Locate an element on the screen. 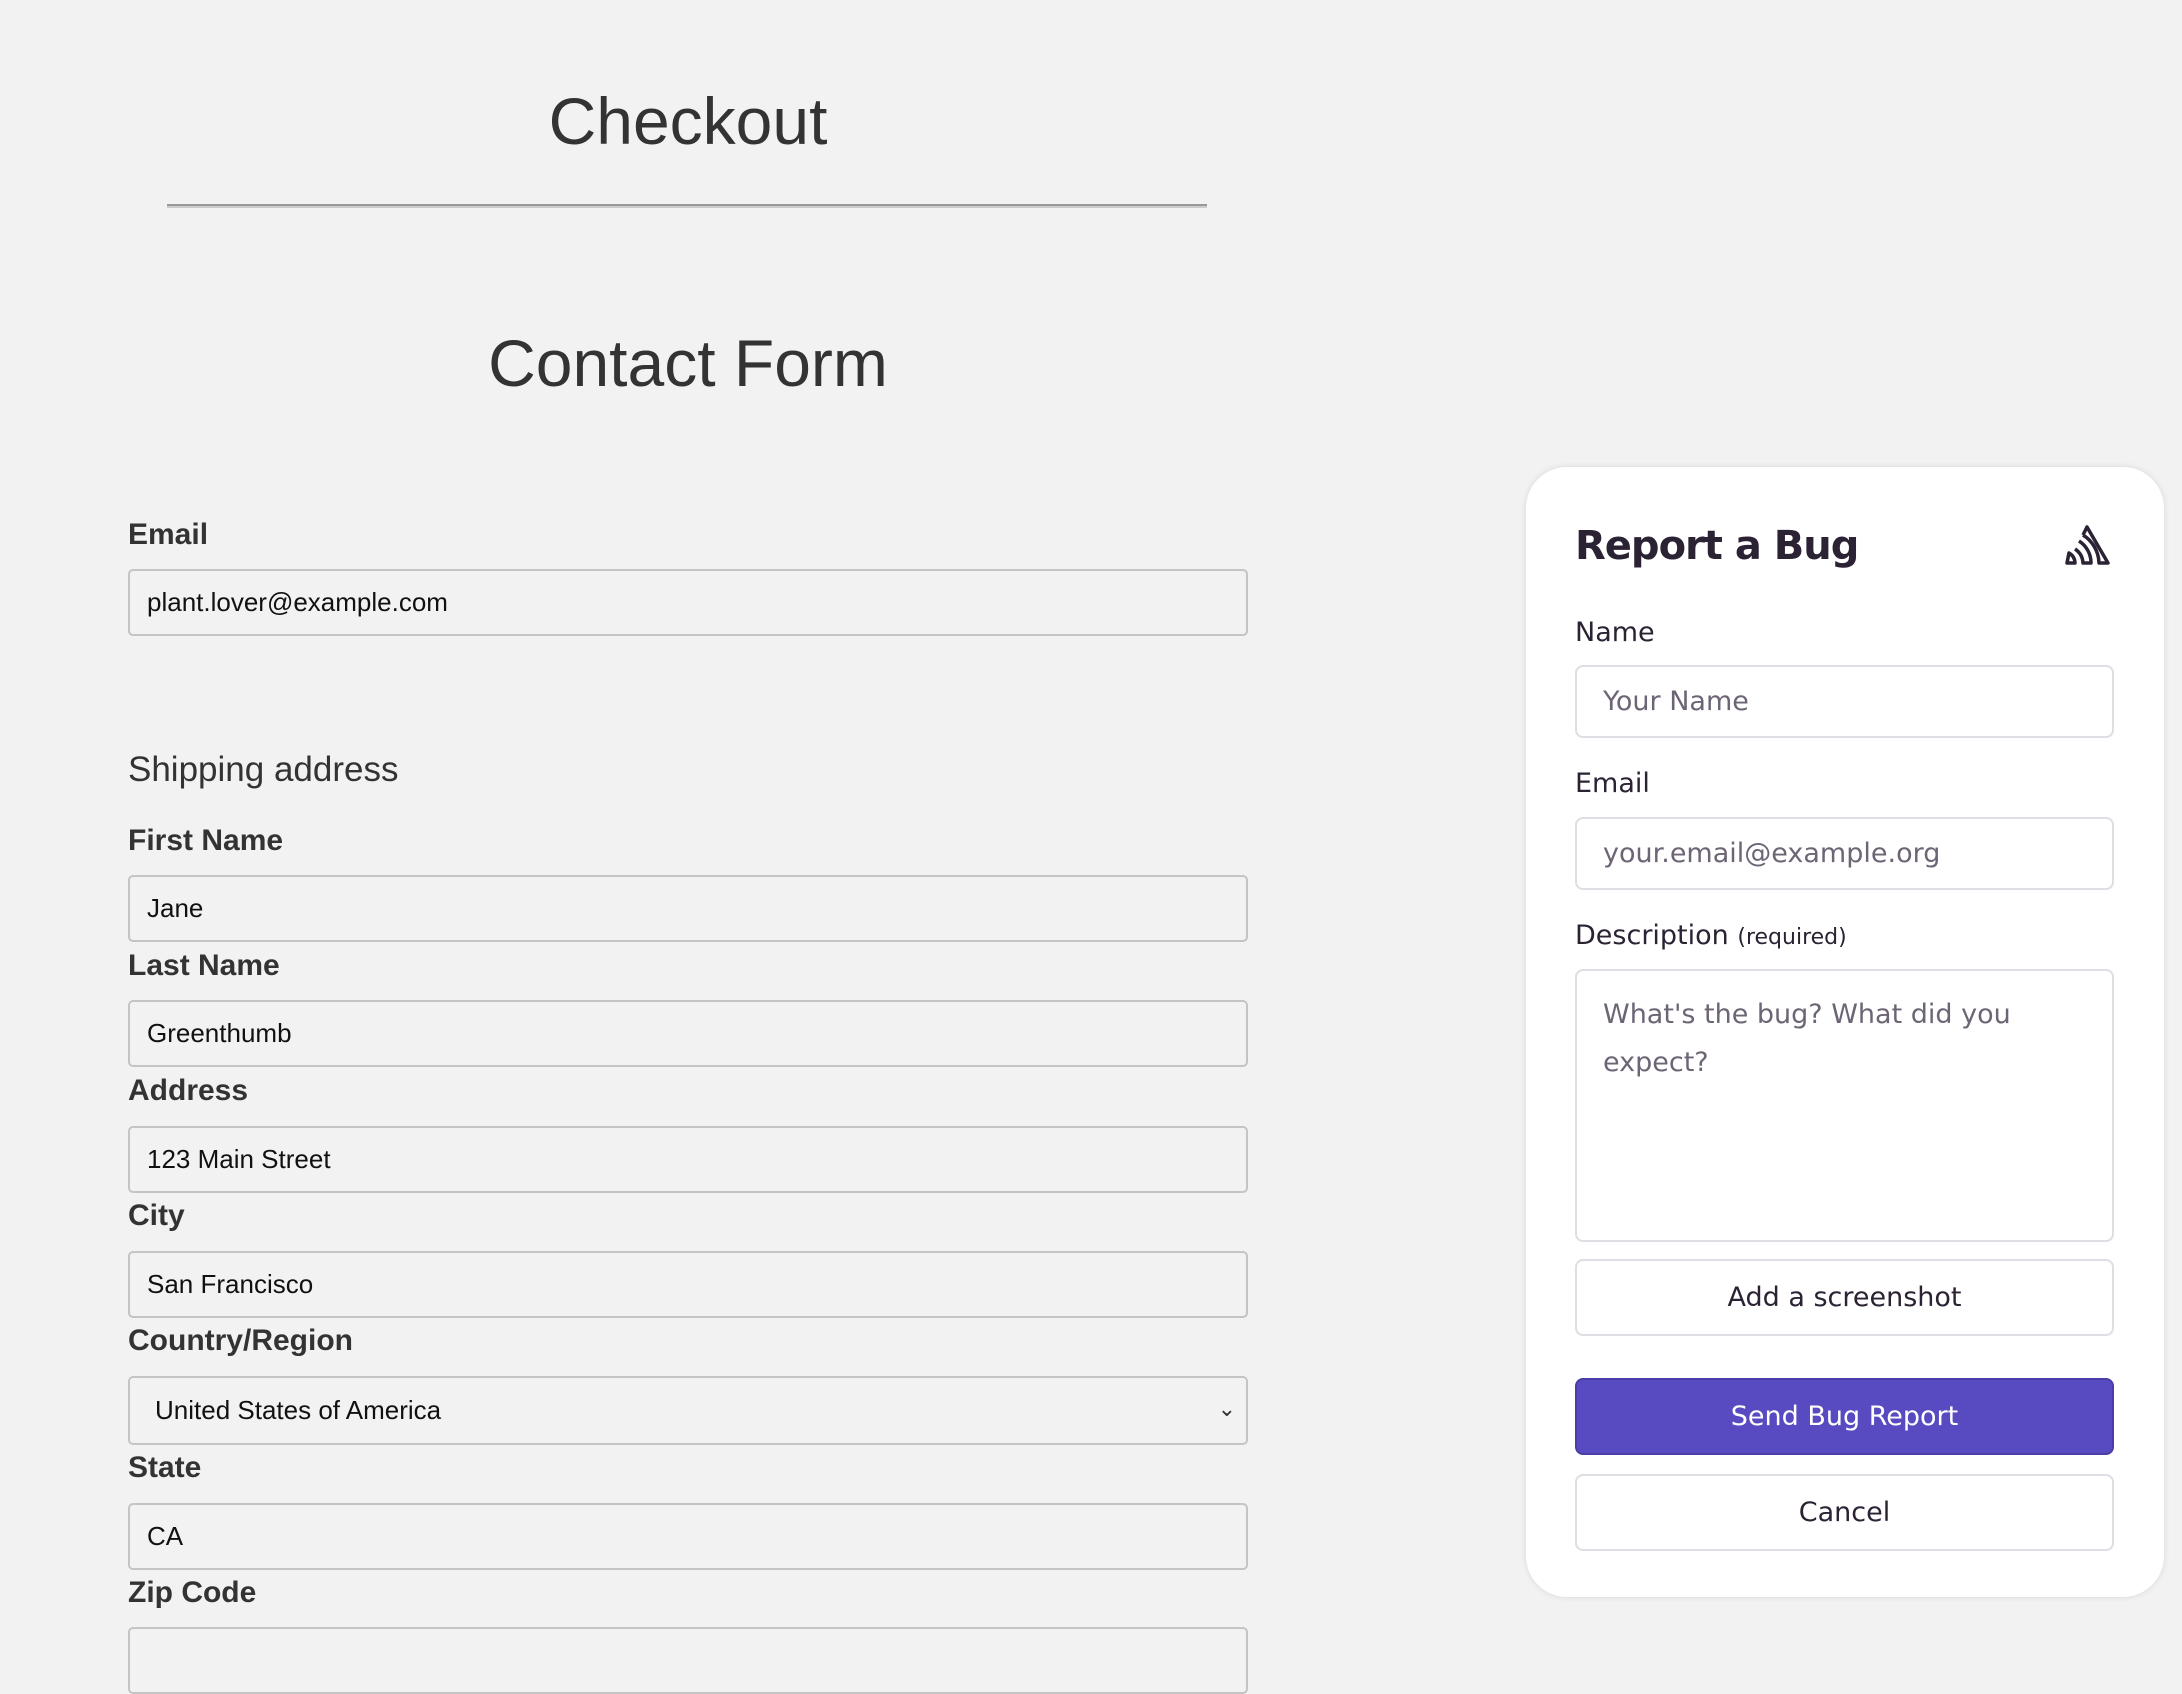 Image resolution: width=2182 pixels, height=1694 pixels. email-placeholder: your.email@example.org is located at coordinates (1772, 853).